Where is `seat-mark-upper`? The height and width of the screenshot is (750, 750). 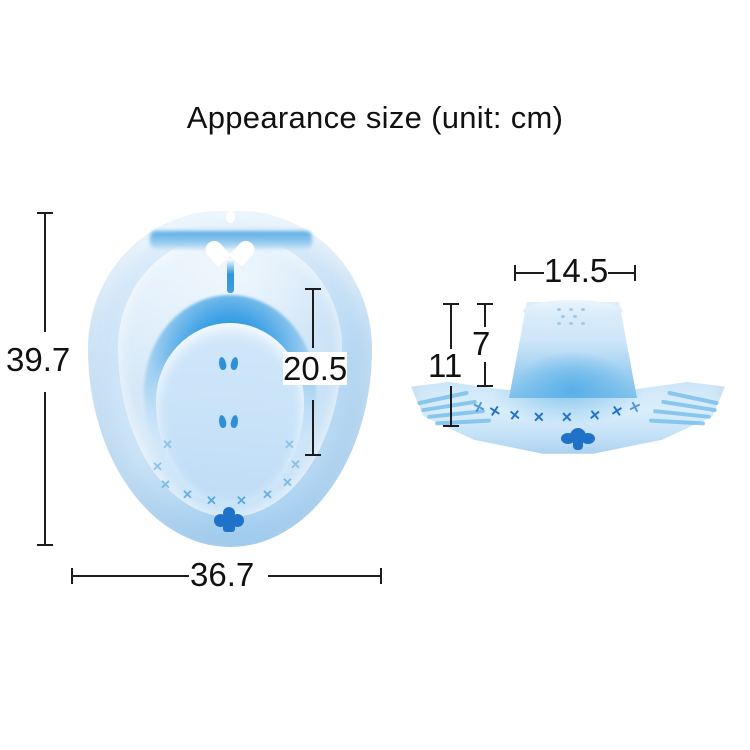
seat-mark-upper is located at coordinates (229, 363).